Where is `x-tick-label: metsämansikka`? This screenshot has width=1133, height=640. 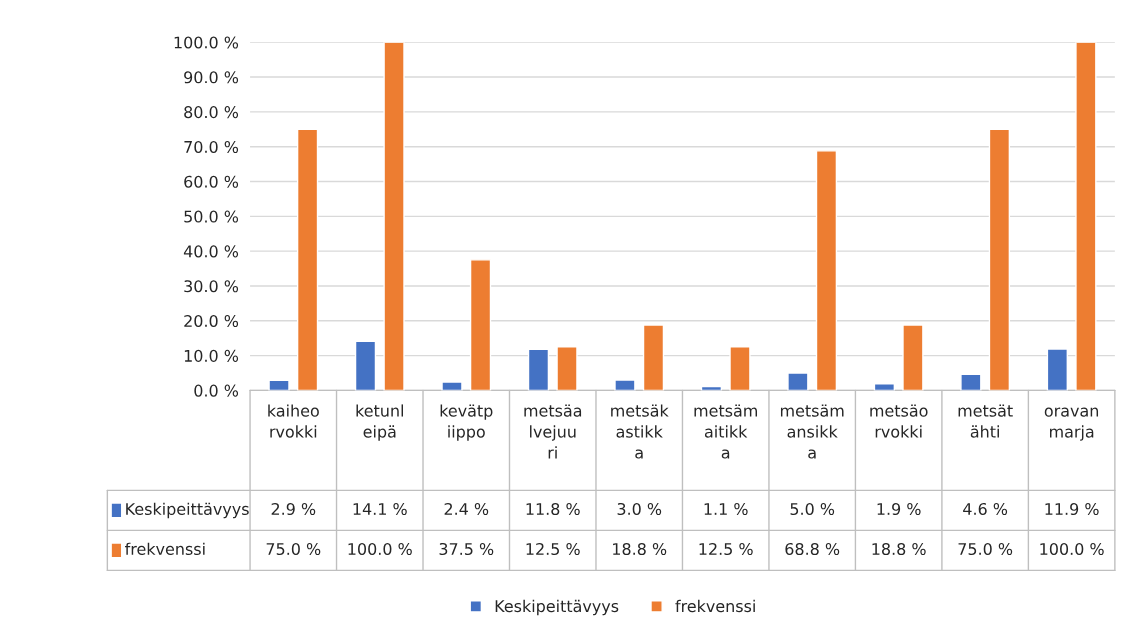 x-tick-label: metsämansikka is located at coordinates (812, 431).